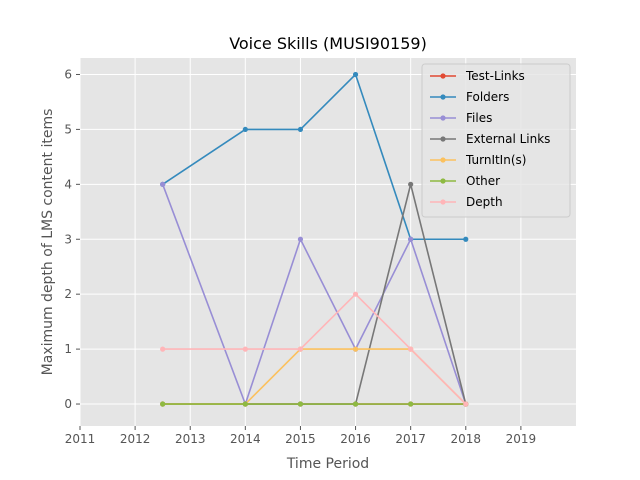 The width and height of the screenshot is (640, 480). Describe the element at coordinates (487, 97) in the screenshot. I see `legend-label: Folders` at that location.